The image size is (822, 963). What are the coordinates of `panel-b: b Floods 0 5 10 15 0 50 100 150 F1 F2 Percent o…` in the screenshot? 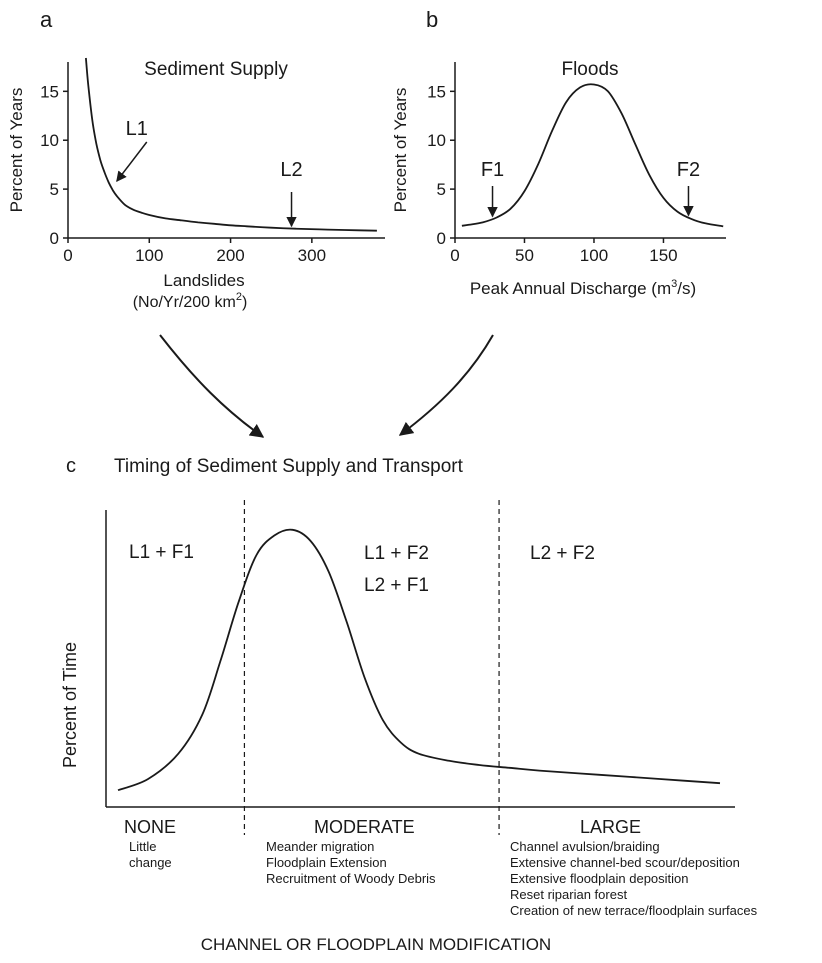 It's located at (558, 152).